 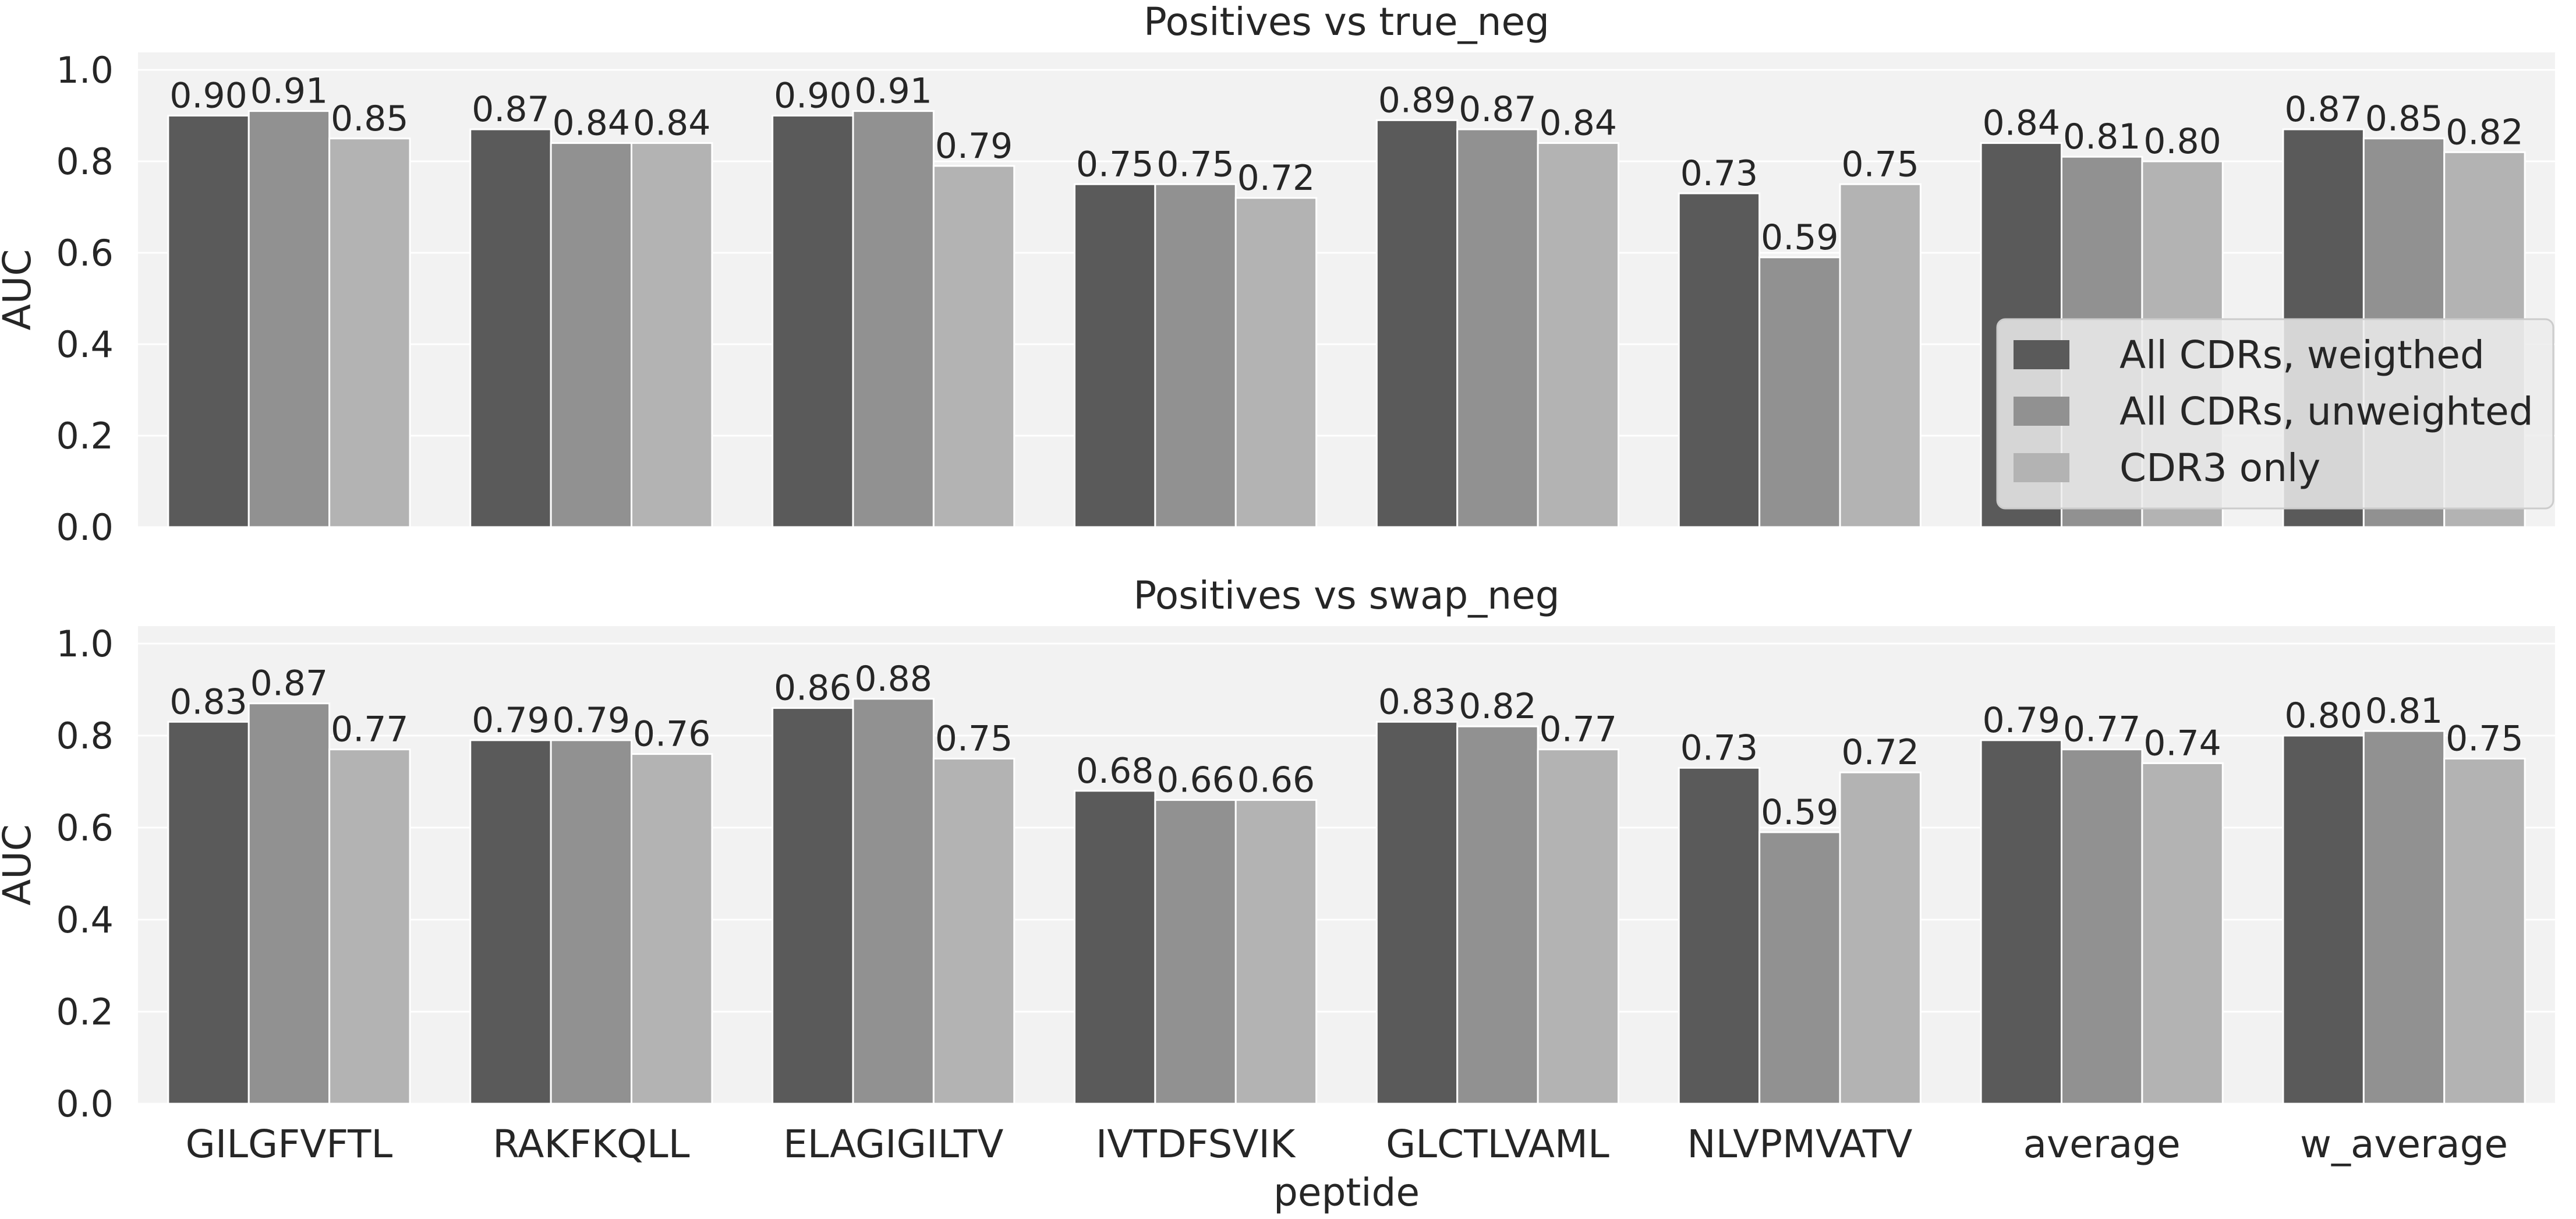 What do you see at coordinates (672, 124) in the screenshot?
I see `panel-0-data-label: 0.84` at bounding box center [672, 124].